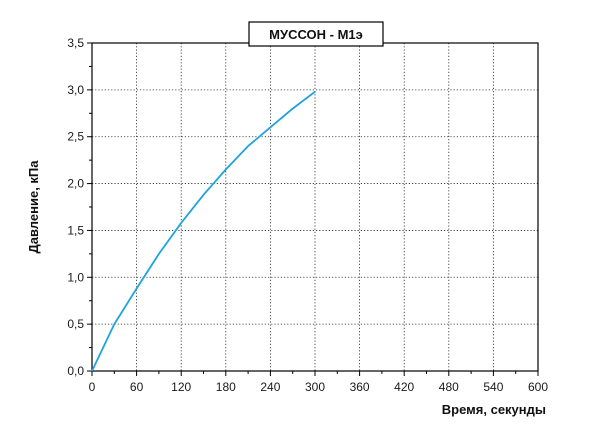  What do you see at coordinates (33, 207) in the screenshot?
I see `y-axis-title: Давление, кПа` at bounding box center [33, 207].